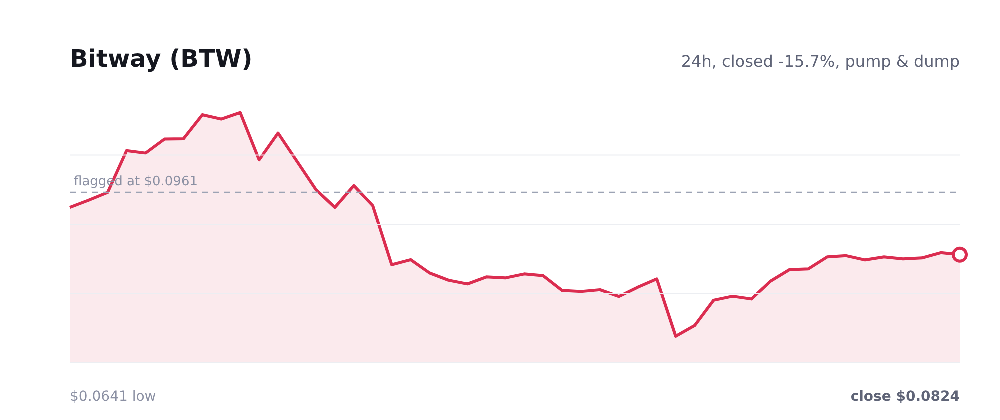 This screenshot has height=420, width=1000. I want to click on text: close $0.0824, so click(905, 397).